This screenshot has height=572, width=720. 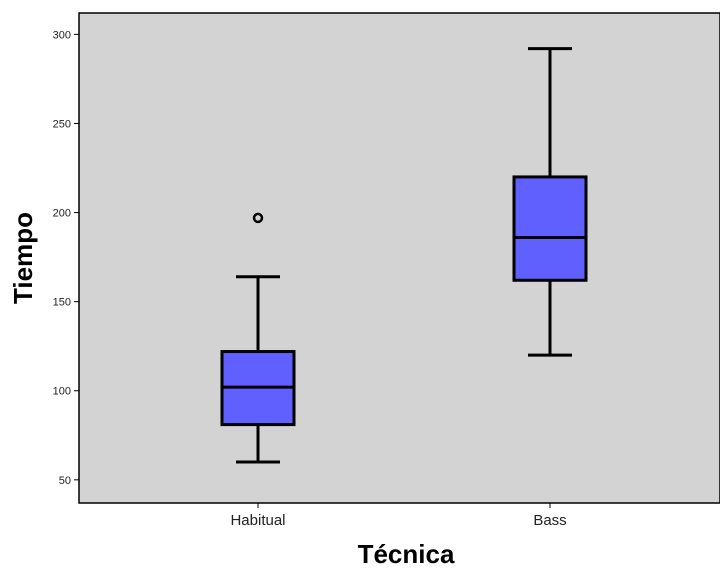 I want to click on y-tick-label: 250, so click(x=62, y=124).